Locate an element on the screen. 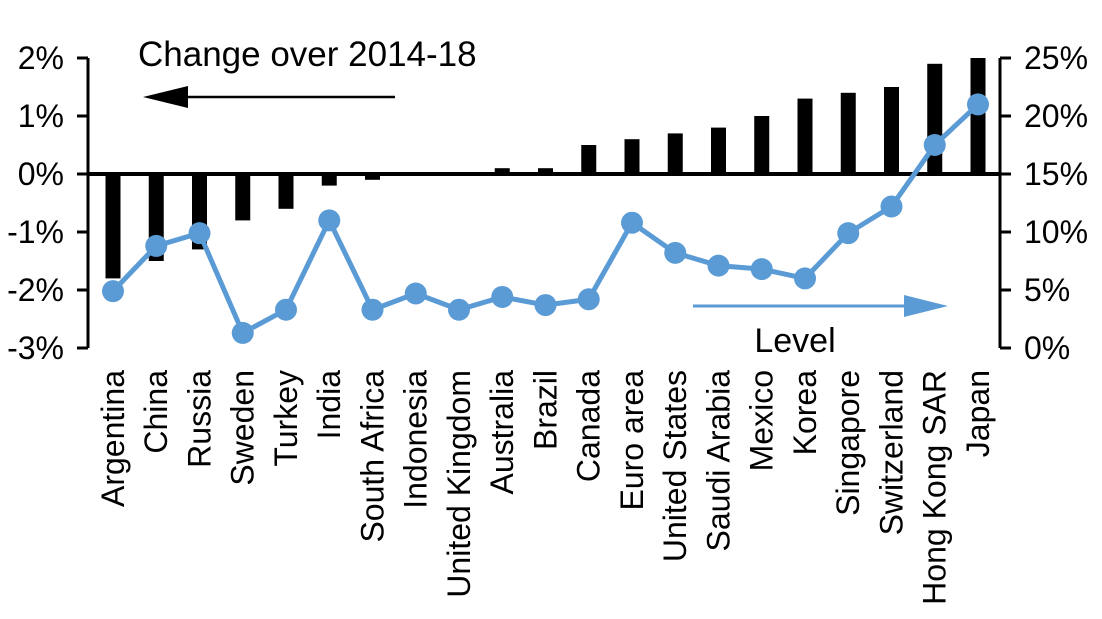 The height and width of the screenshot is (619, 1102). level-dot-switzerland is located at coordinates (891, 206).